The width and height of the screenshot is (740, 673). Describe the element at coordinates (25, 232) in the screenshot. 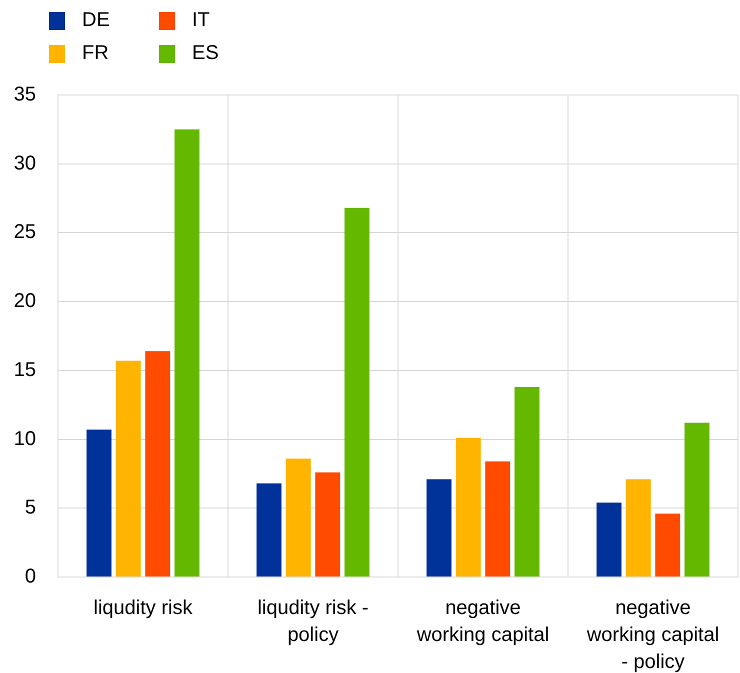

I see `y-tick-label: 25` at that location.